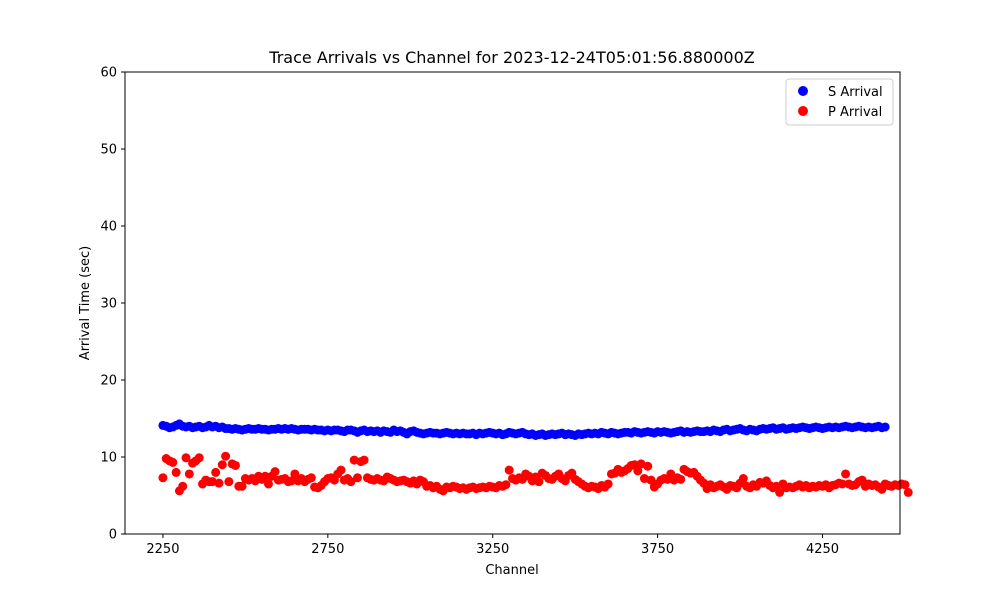 The image size is (1000, 600). I want to click on x-tick-label: 3750, so click(657, 549).